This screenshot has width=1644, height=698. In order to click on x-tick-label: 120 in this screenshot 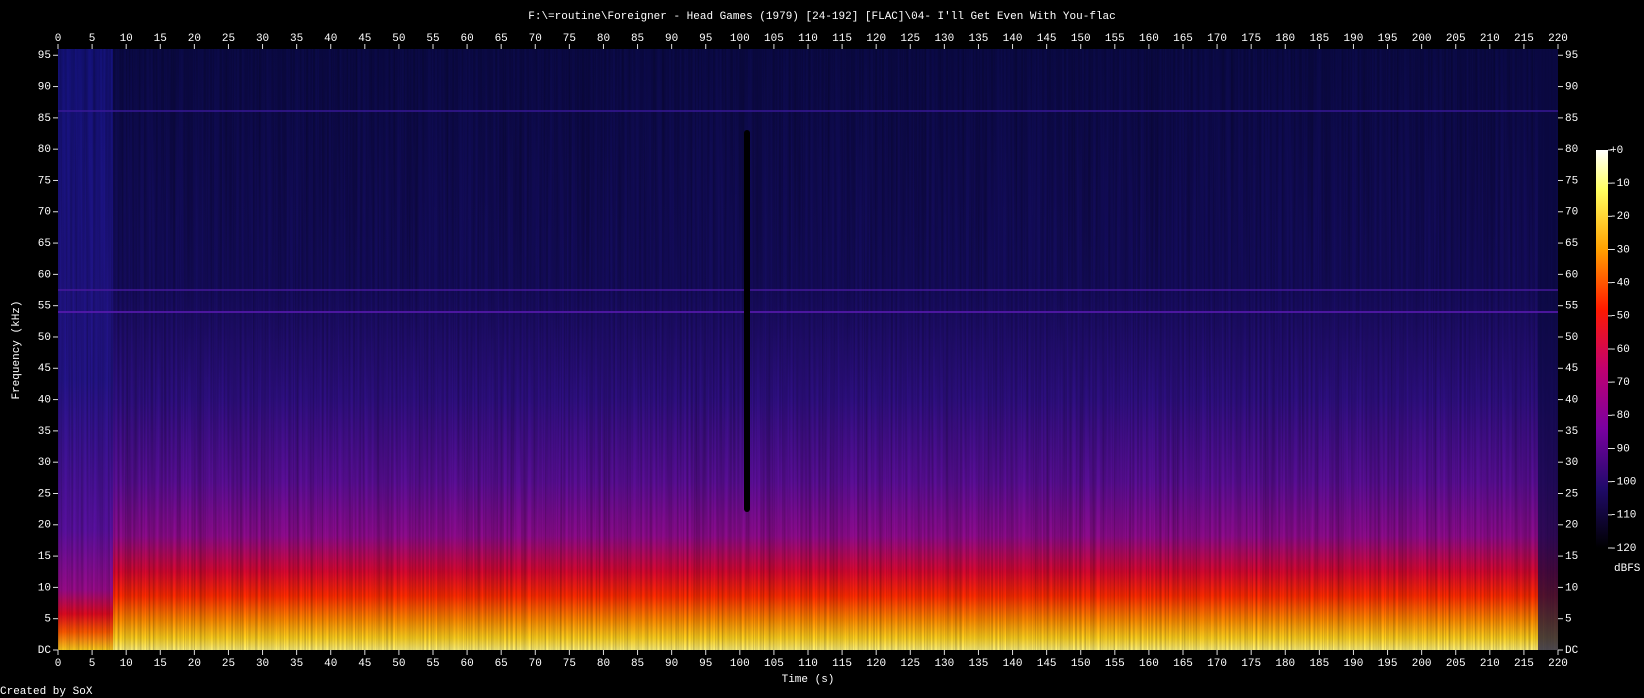, I will do `click(876, 664)`.